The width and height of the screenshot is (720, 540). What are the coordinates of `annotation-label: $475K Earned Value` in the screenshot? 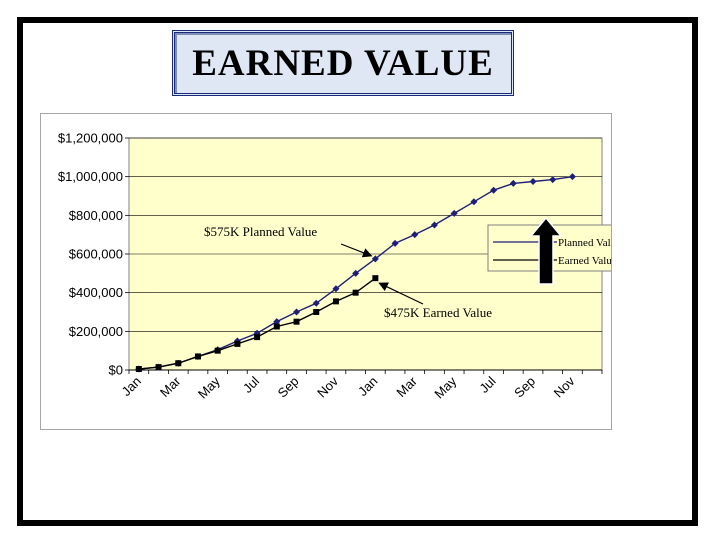 It's located at (438, 312).